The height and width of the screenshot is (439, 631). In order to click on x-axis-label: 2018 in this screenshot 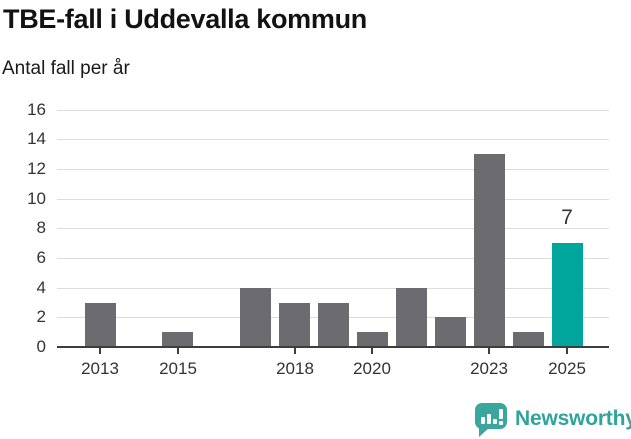, I will do `click(295, 368)`.